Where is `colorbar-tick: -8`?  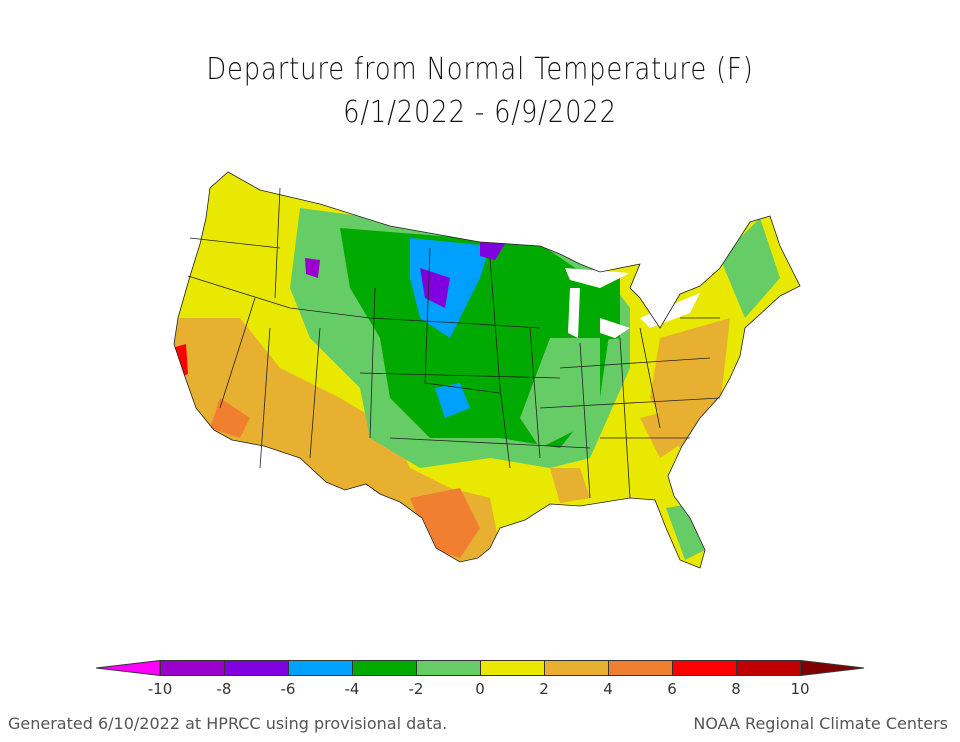 colorbar-tick: -8 is located at coordinates (224, 689).